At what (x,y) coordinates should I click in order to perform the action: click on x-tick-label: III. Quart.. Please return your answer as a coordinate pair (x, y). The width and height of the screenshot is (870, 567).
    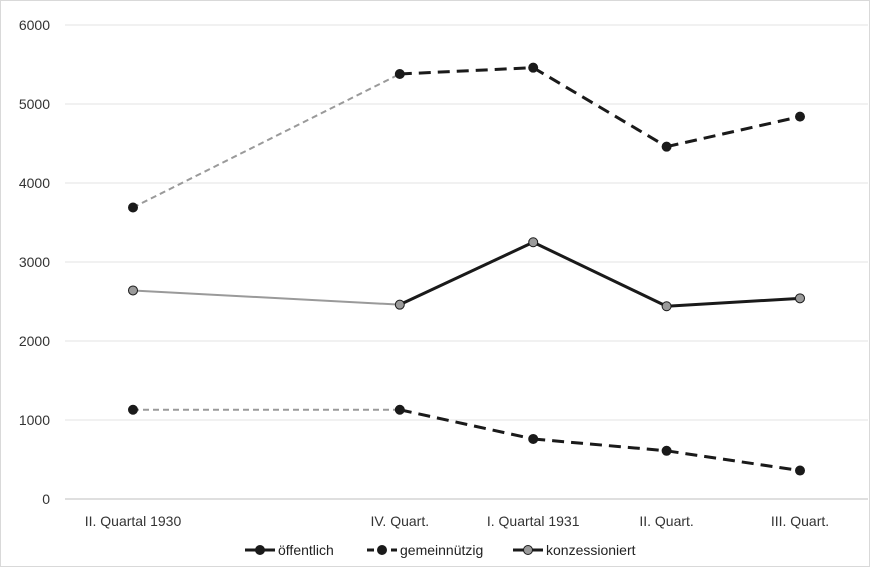
    Looking at the image, I should click on (800, 521).